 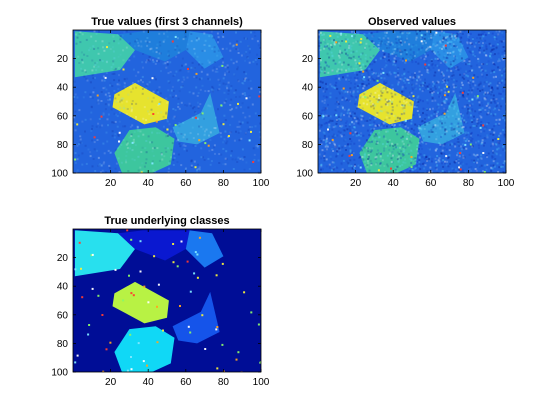 What do you see at coordinates (111, 183) in the screenshot?
I see `x-tick-label: 20` at bounding box center [111, 183].